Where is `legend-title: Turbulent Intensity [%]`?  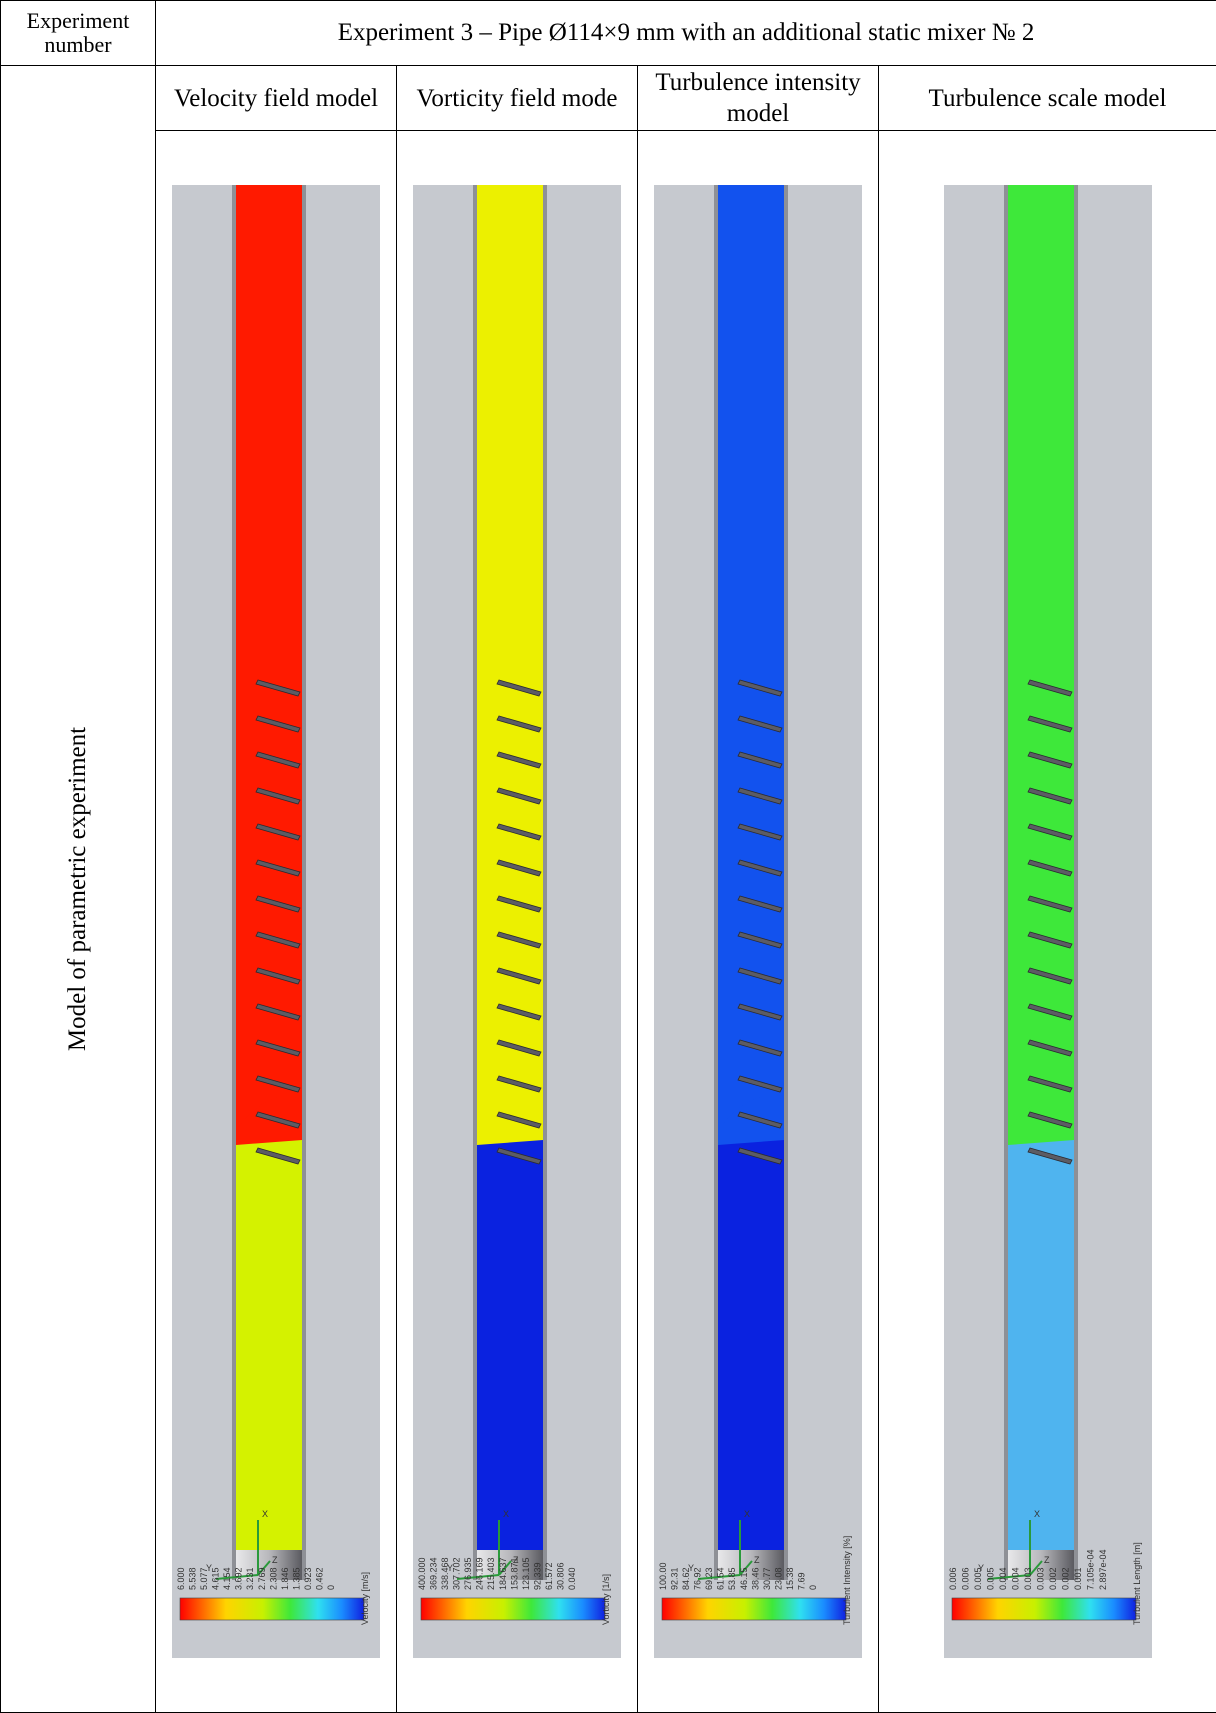
legend-title: Turbulent Intensity [%] is located at coordinates (847, 1580).